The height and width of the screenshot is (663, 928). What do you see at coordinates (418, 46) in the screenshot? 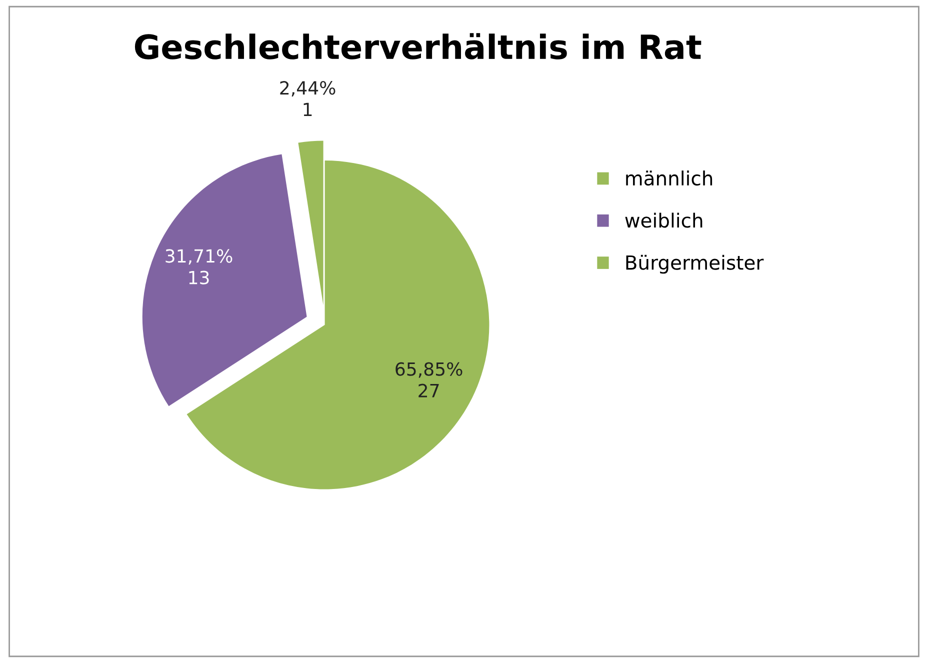
I see `chart-title: Geschlechterverhältnis im Rat` at bounding box center [418, 46].